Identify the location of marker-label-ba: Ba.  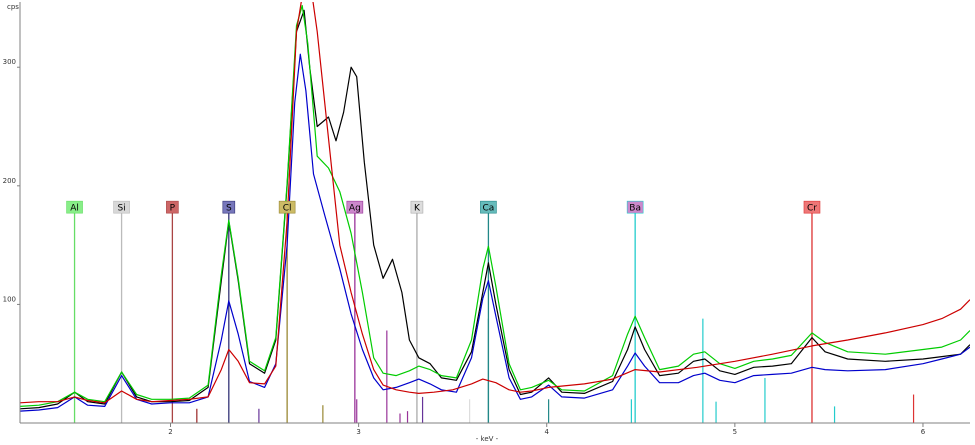
(635, 209).